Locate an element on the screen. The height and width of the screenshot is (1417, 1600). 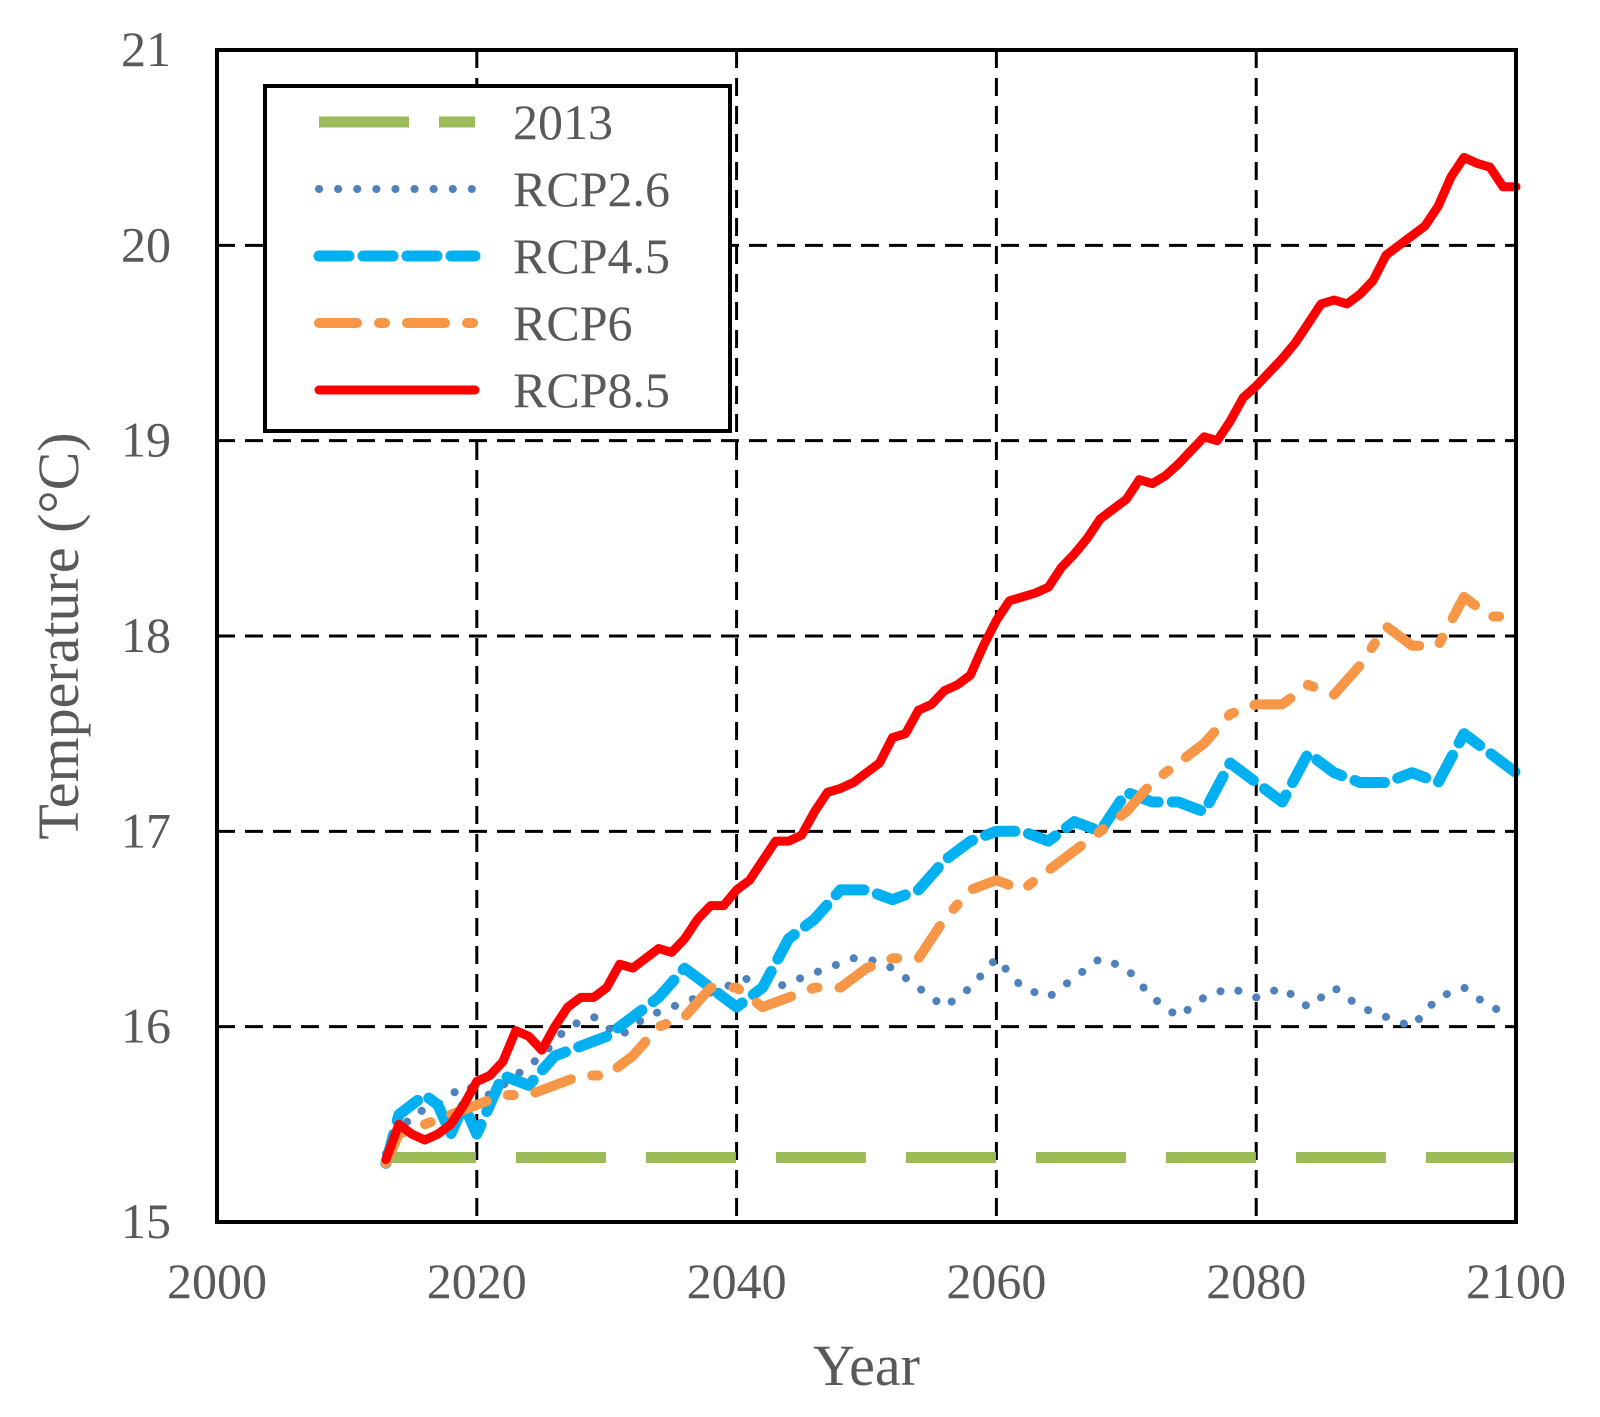
legend-label: RCP8.5 is located at coordinates (591, 390).